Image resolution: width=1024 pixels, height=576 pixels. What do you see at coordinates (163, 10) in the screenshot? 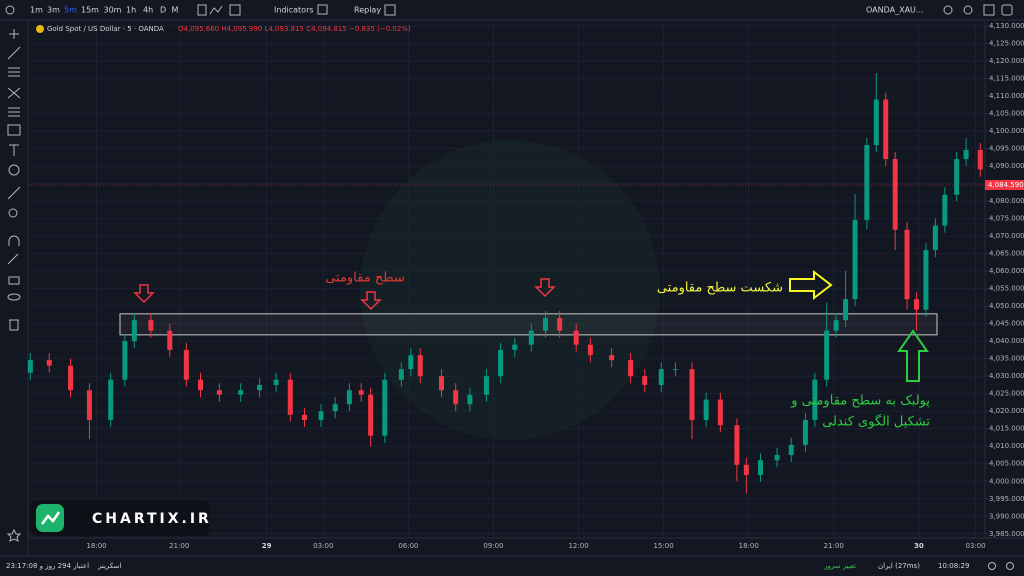
I see `interval-button: D` at bounding box center [163, 10].